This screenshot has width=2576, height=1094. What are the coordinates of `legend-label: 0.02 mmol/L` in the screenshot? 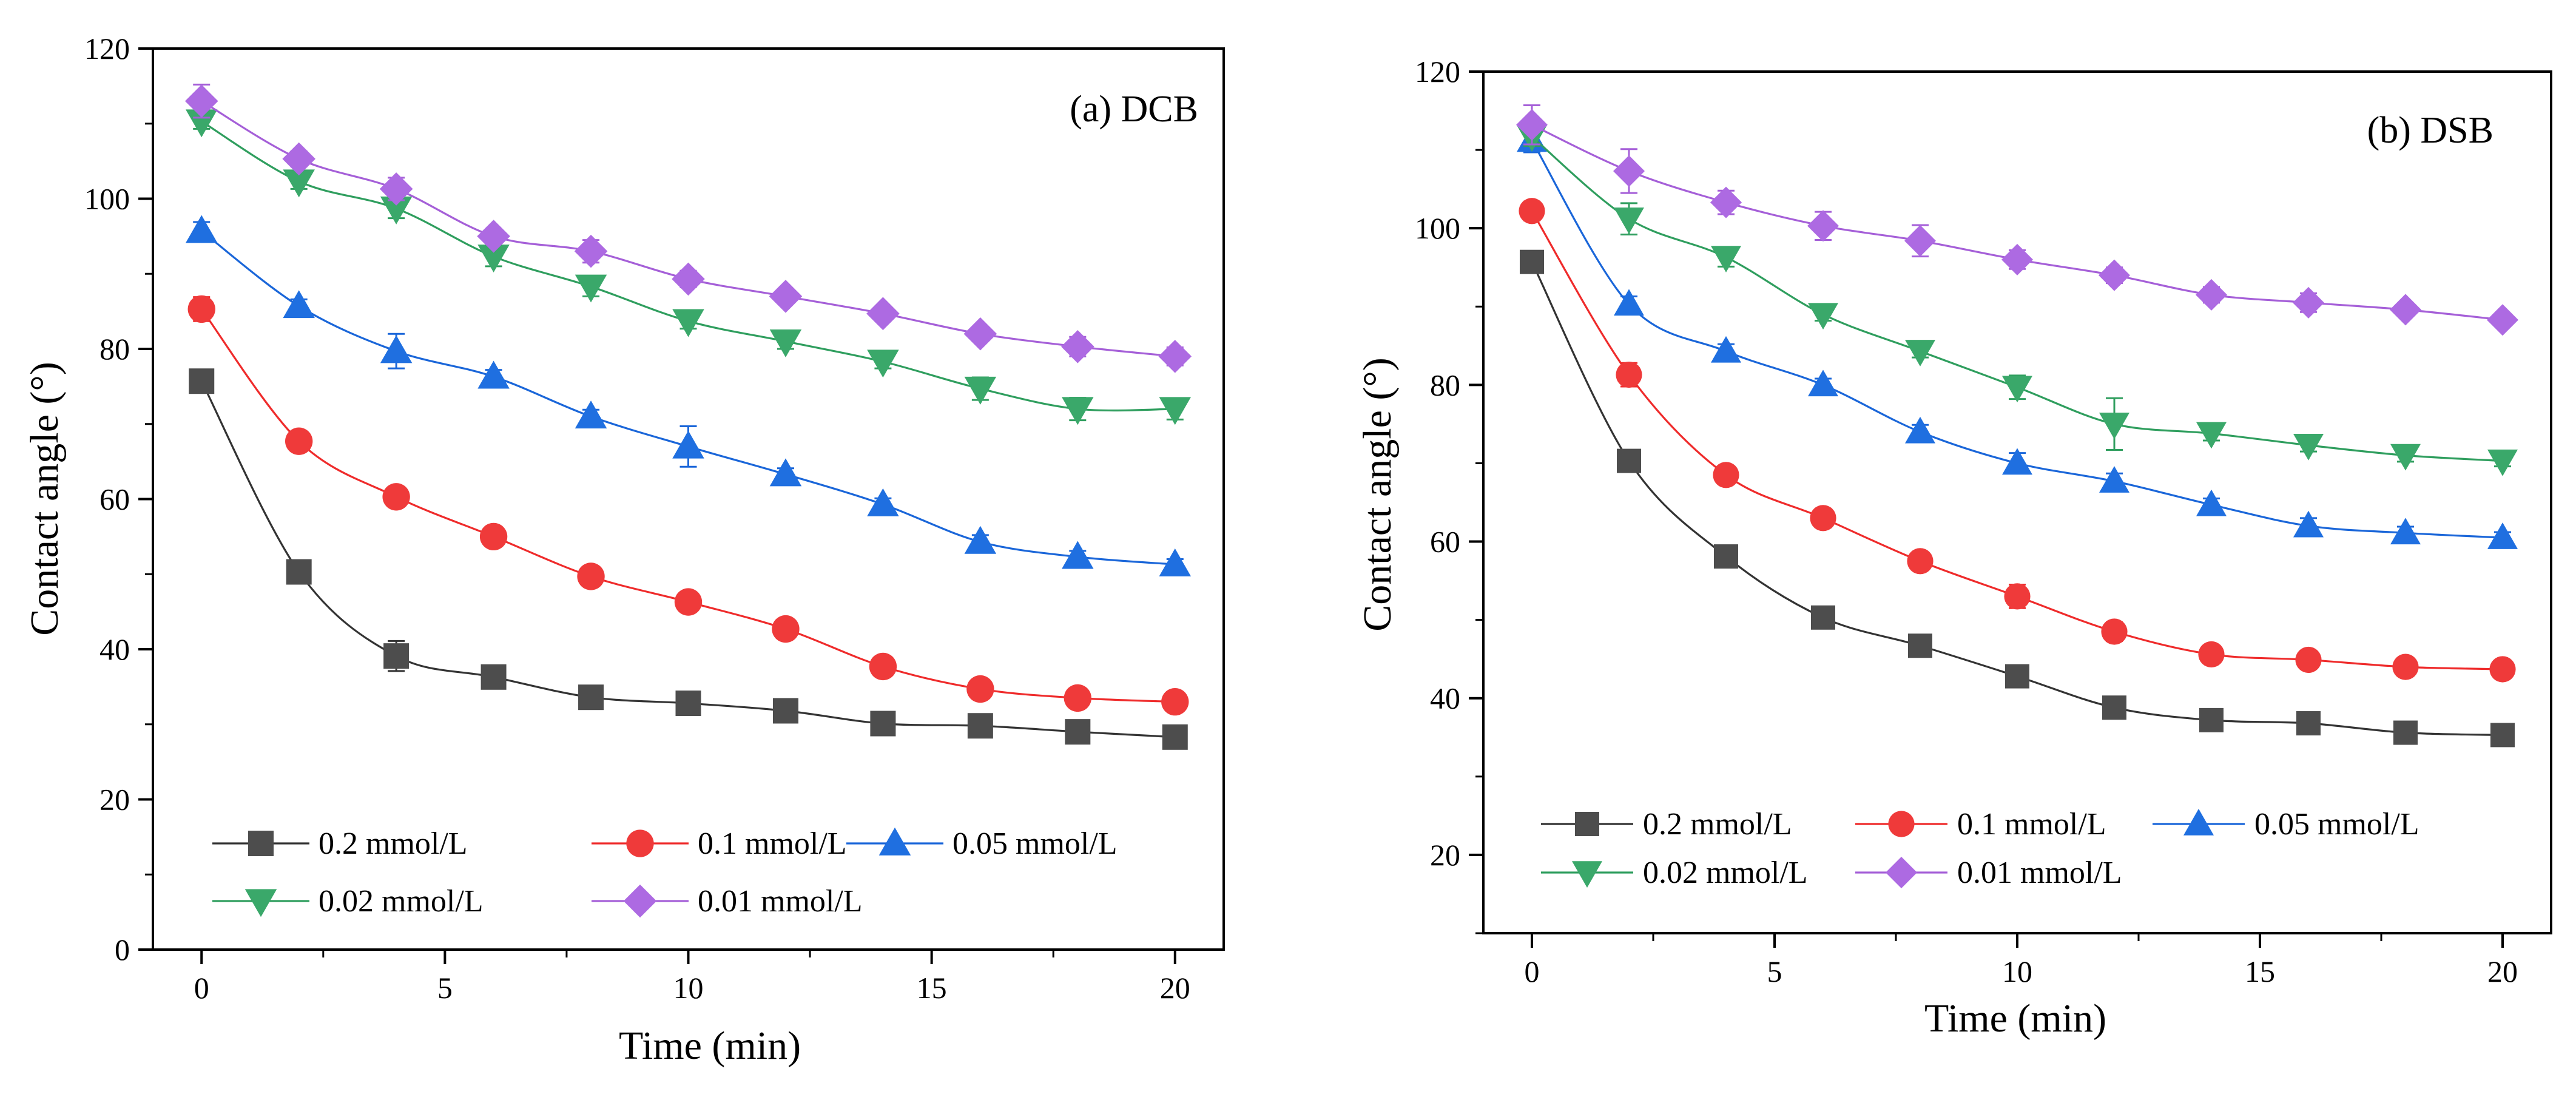 It's located at (1726, 873).